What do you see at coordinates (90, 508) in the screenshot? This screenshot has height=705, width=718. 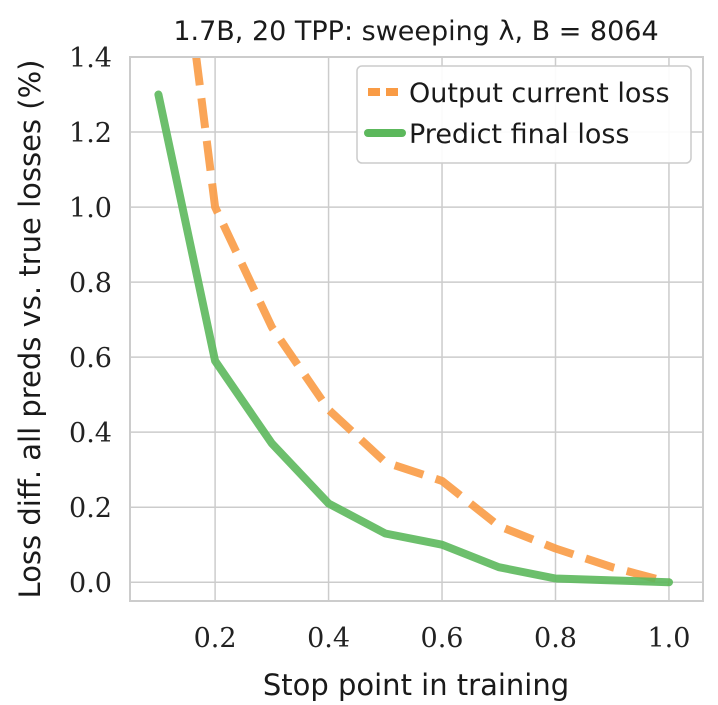 I see `y-tick-label: 0.2` at bounding box center [90, 508].